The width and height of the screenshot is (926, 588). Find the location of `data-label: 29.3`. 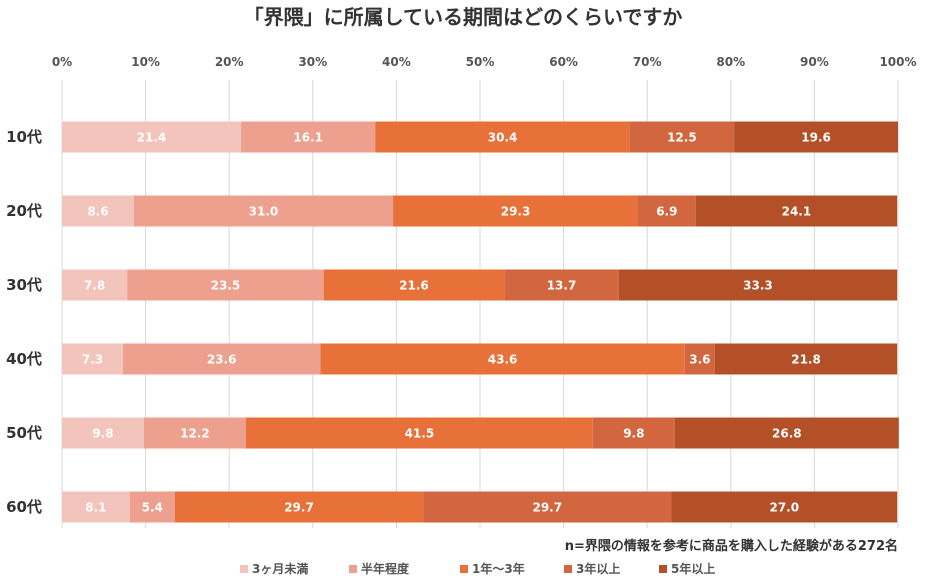

data-label: 29.3 is located at coordinates (516, 212).